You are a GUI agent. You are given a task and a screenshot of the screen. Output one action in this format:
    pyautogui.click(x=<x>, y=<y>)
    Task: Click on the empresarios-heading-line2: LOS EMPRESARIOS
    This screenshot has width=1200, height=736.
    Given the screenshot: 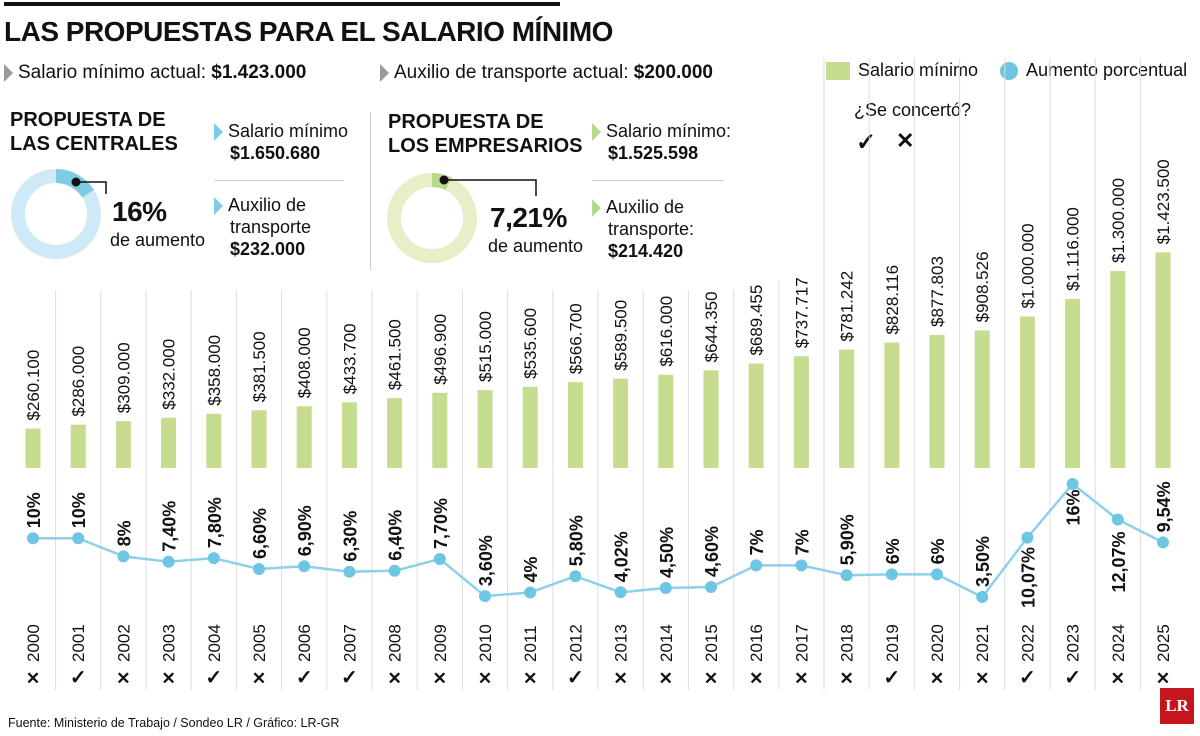 What is the action you would take?
    pyautogui.click(x=485, y=146)
    